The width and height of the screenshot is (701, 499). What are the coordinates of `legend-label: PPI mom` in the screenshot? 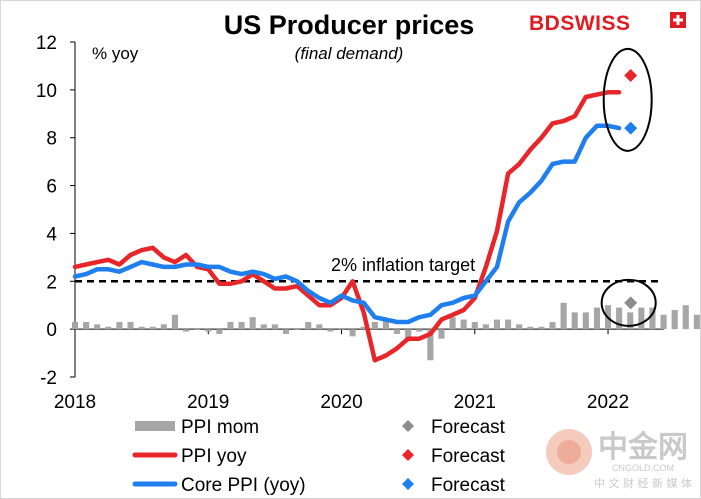 It's located at (220, 427).